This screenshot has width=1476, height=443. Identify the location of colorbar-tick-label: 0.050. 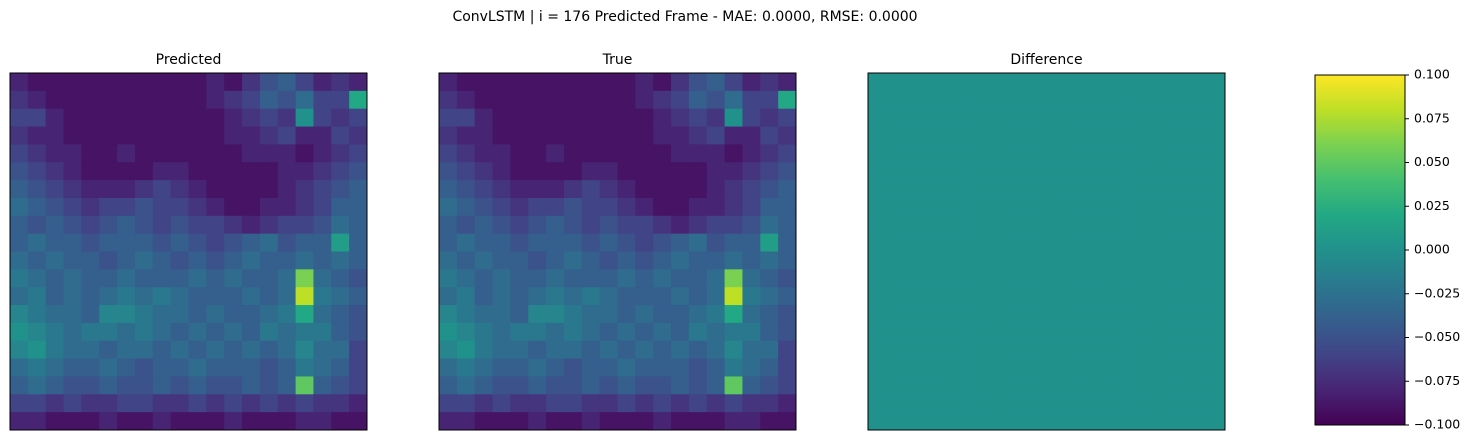
(1432, 161).